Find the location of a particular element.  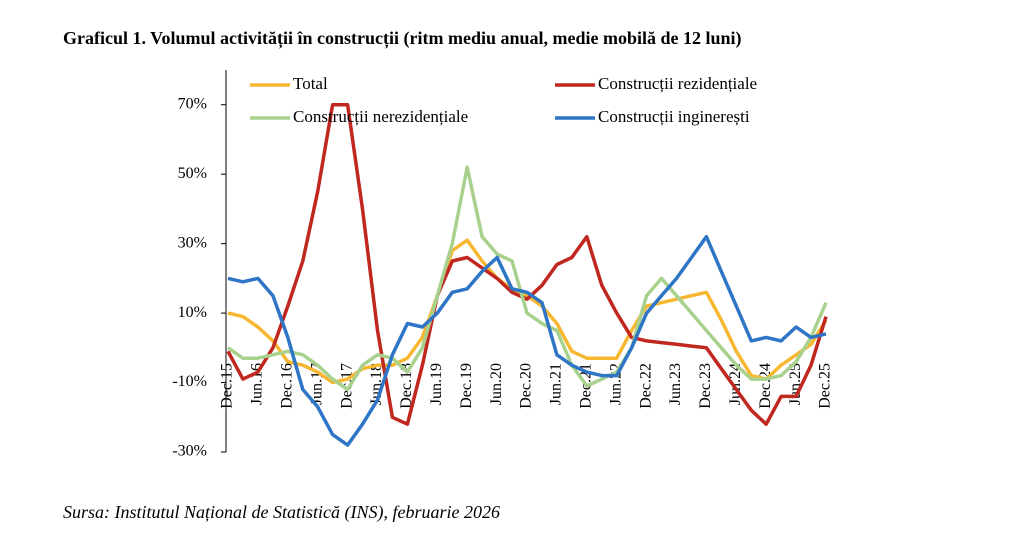

y-tick-label: 70% is located at coordinates (192, 103).